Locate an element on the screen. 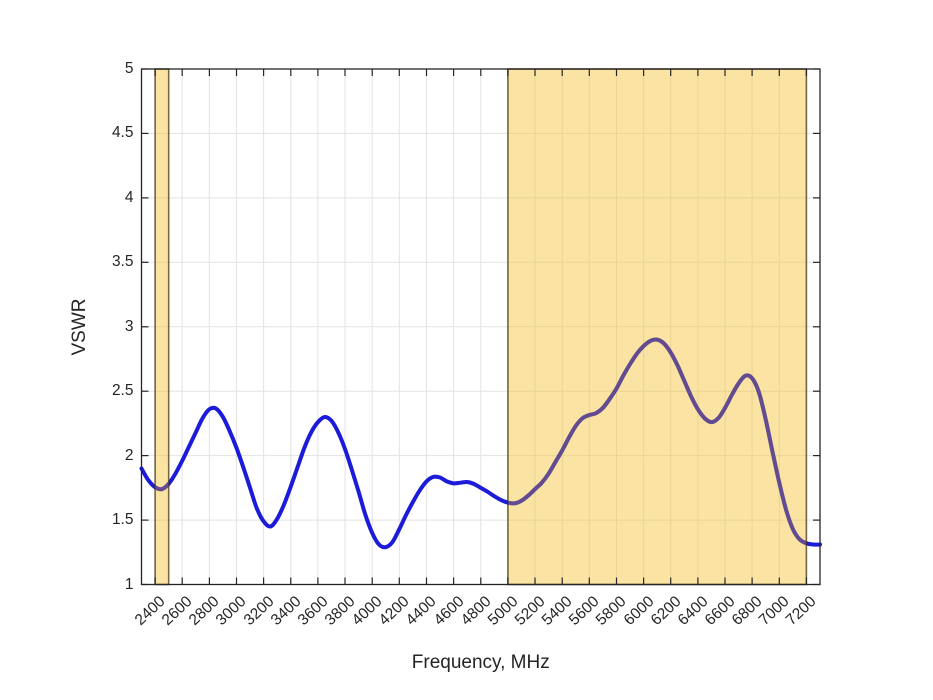  y-tick-label: 4 is located at coordinates (129, 197).